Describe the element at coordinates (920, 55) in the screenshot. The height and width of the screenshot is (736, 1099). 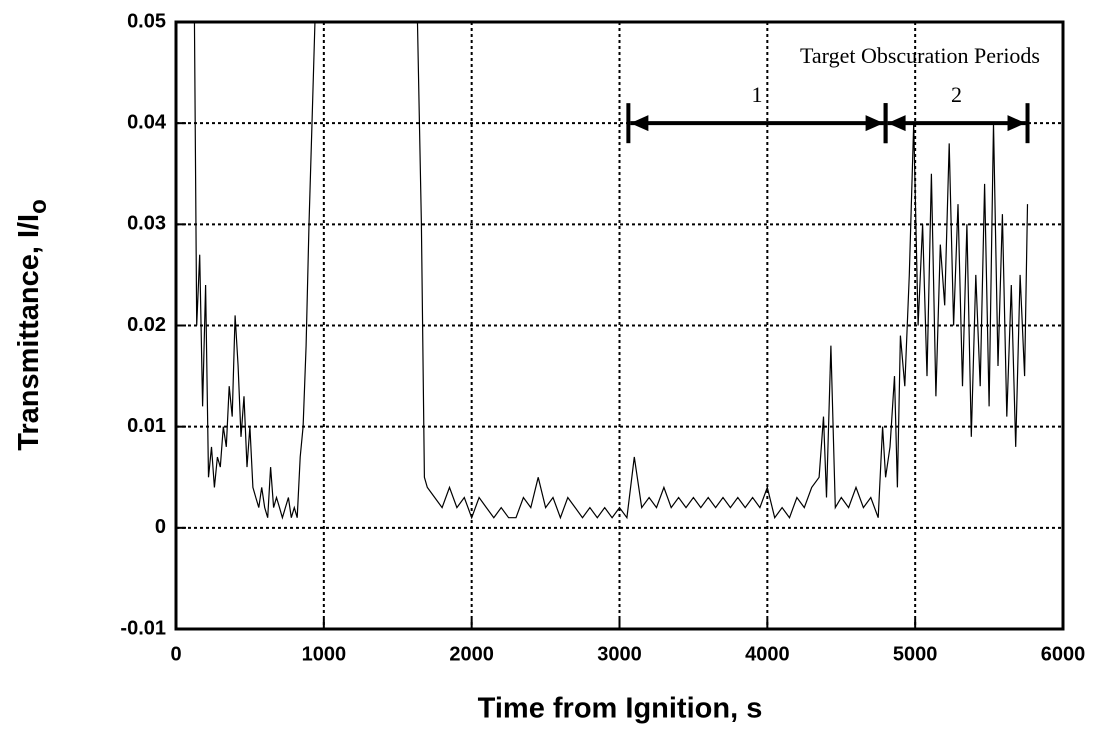
I see `annotation: Target Obscuration Periods` at that location.